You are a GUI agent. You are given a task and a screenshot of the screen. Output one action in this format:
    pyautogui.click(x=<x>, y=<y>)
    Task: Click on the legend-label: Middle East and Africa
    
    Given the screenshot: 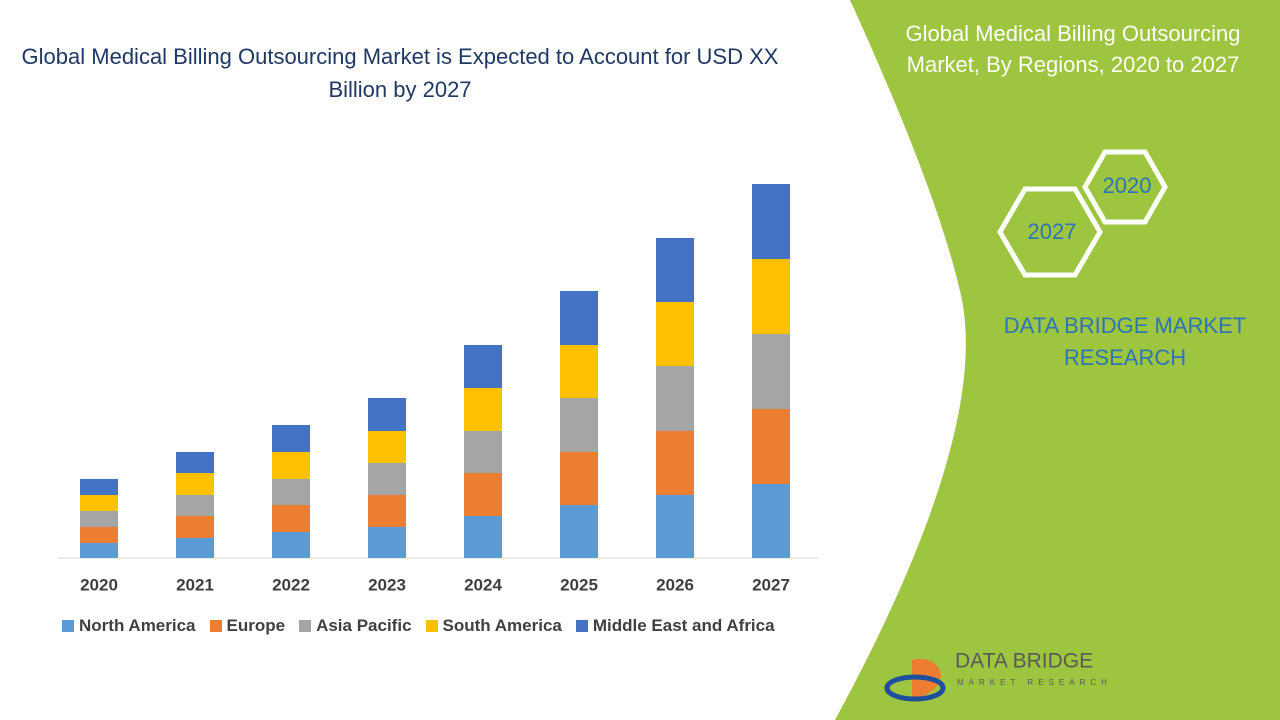 What is the action you would take?
    pyautogui.click(x=683, y=625)
    